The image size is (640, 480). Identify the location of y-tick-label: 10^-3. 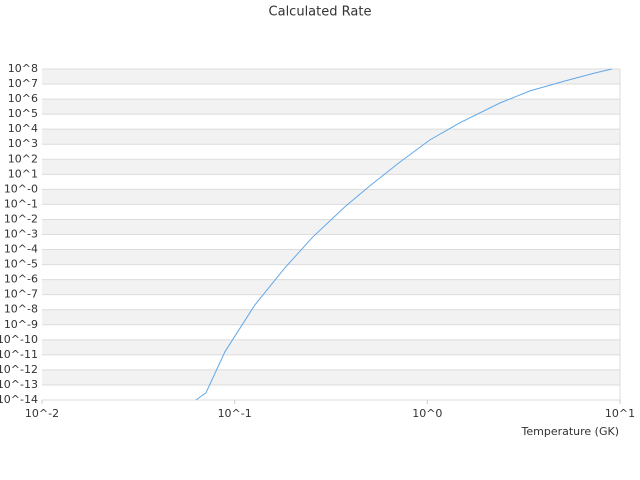
(21, 234).